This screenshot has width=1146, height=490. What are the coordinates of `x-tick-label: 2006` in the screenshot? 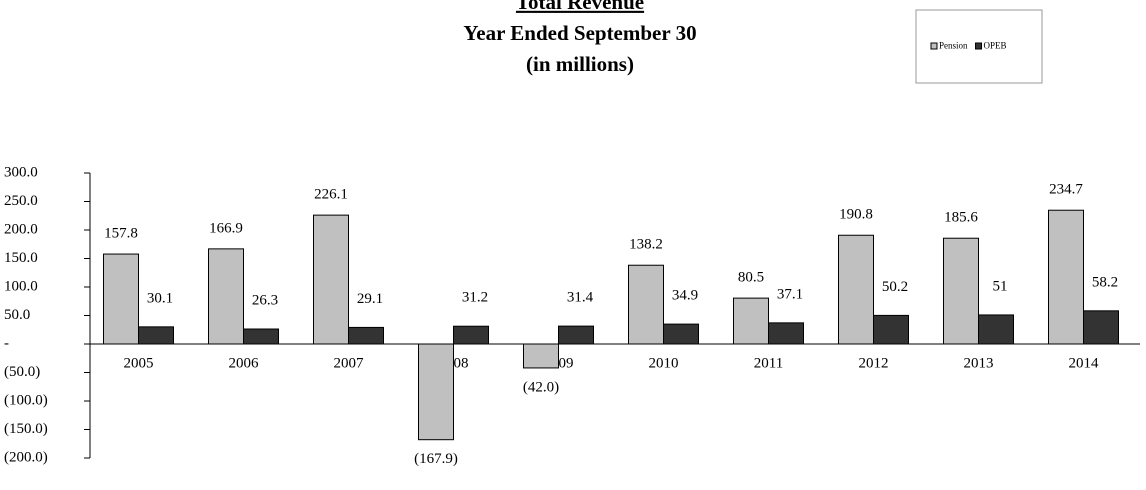 It's located at (244, 363).